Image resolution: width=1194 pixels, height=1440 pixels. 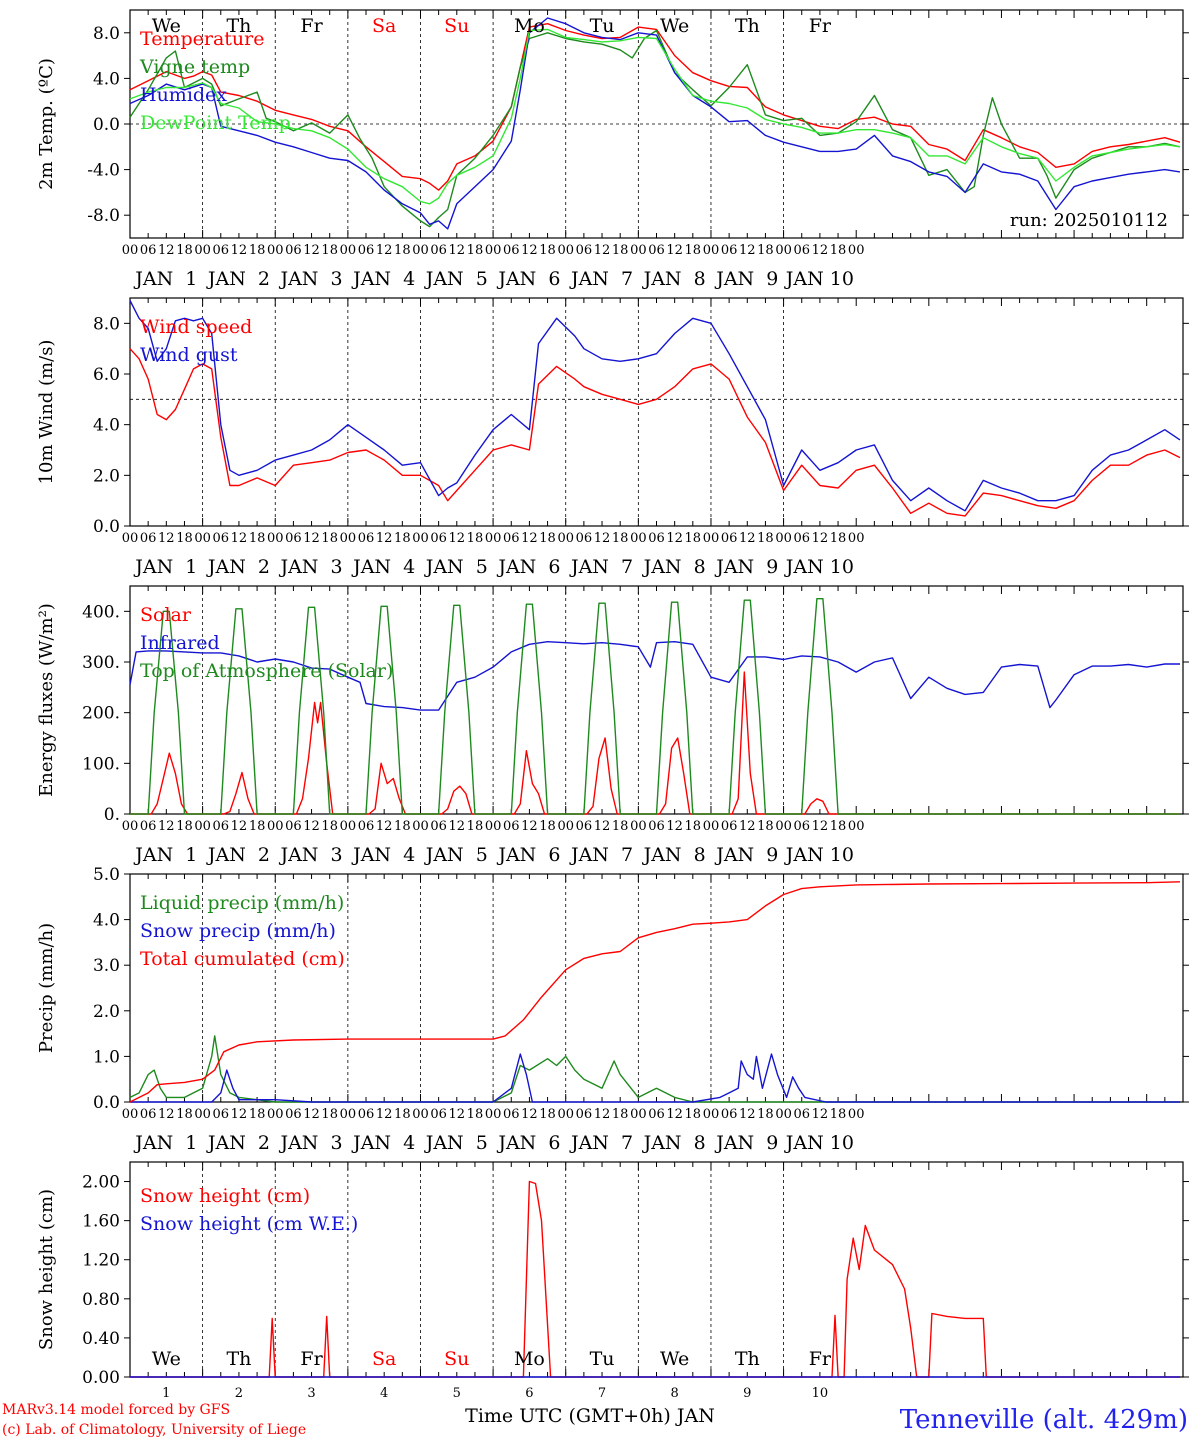 What do you see at coordinates (820, 1359) in the screenshot?
I see `weekday-label-bottom: Fr` at bounding box center [820, 1359].